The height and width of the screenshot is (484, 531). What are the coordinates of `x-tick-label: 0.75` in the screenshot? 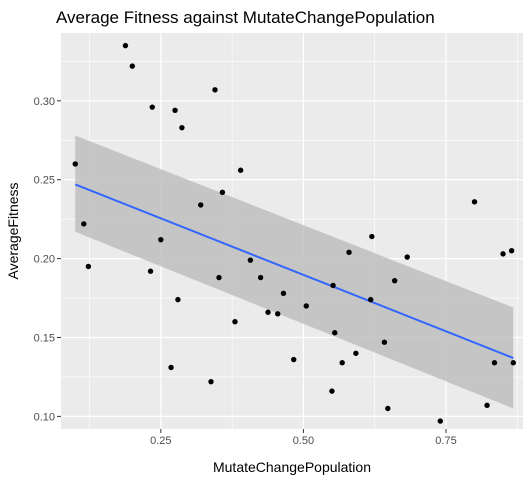 It's located at (445, 441).